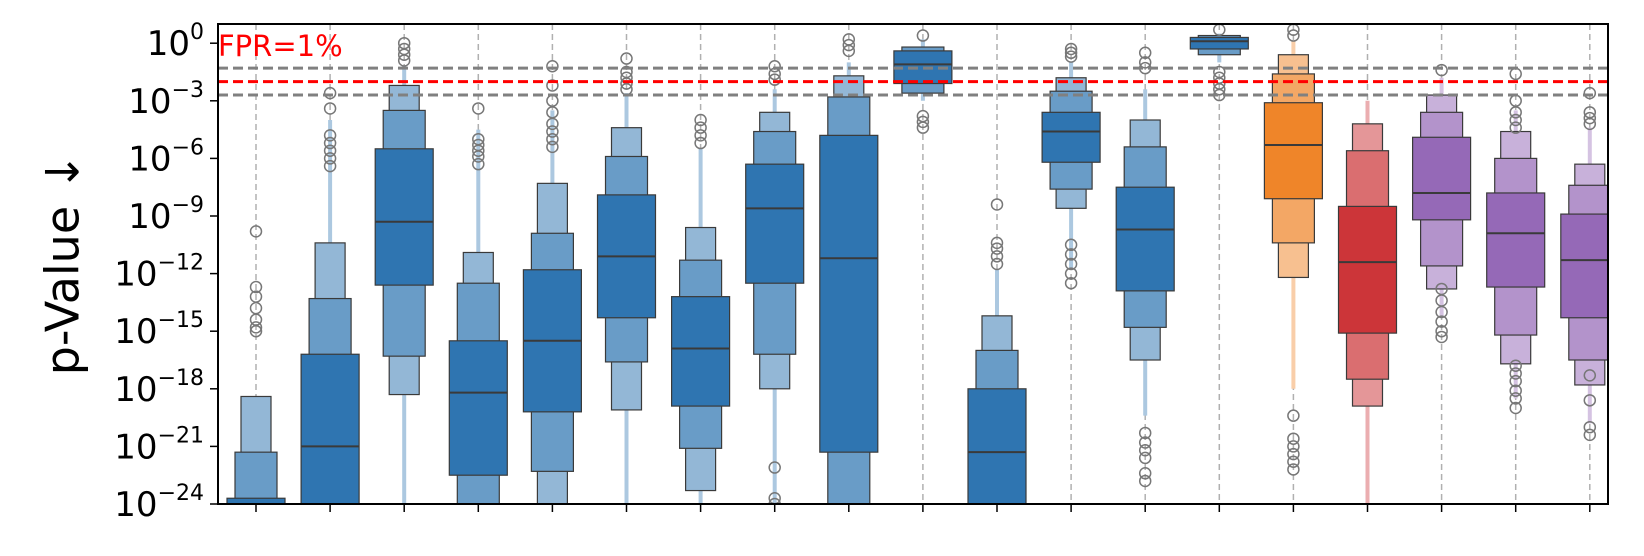 The height and width of the screenshot is (556, 1644). I want to click on y-tick-label: 10⁻⁹, so click(166, 215).